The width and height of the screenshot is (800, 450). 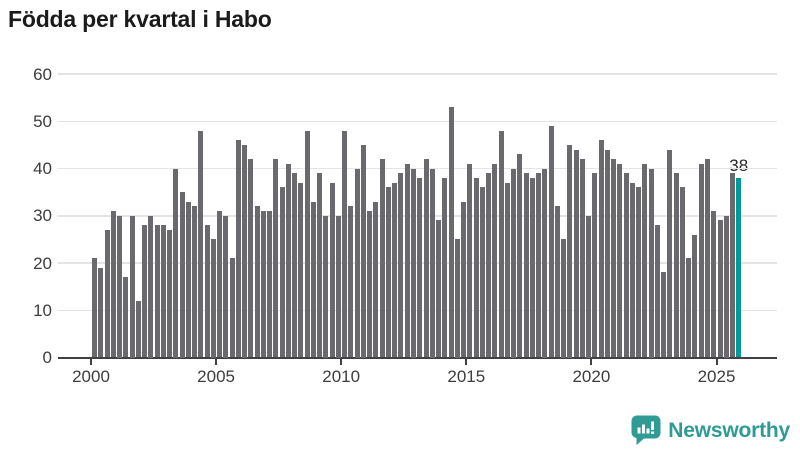 I want to click on y-axis-tick-label: 10, so click(x=42, y=310).